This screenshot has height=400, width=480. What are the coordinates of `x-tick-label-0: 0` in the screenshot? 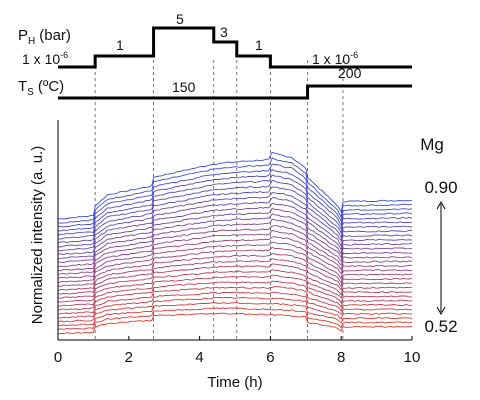 It's located at (58, 357).